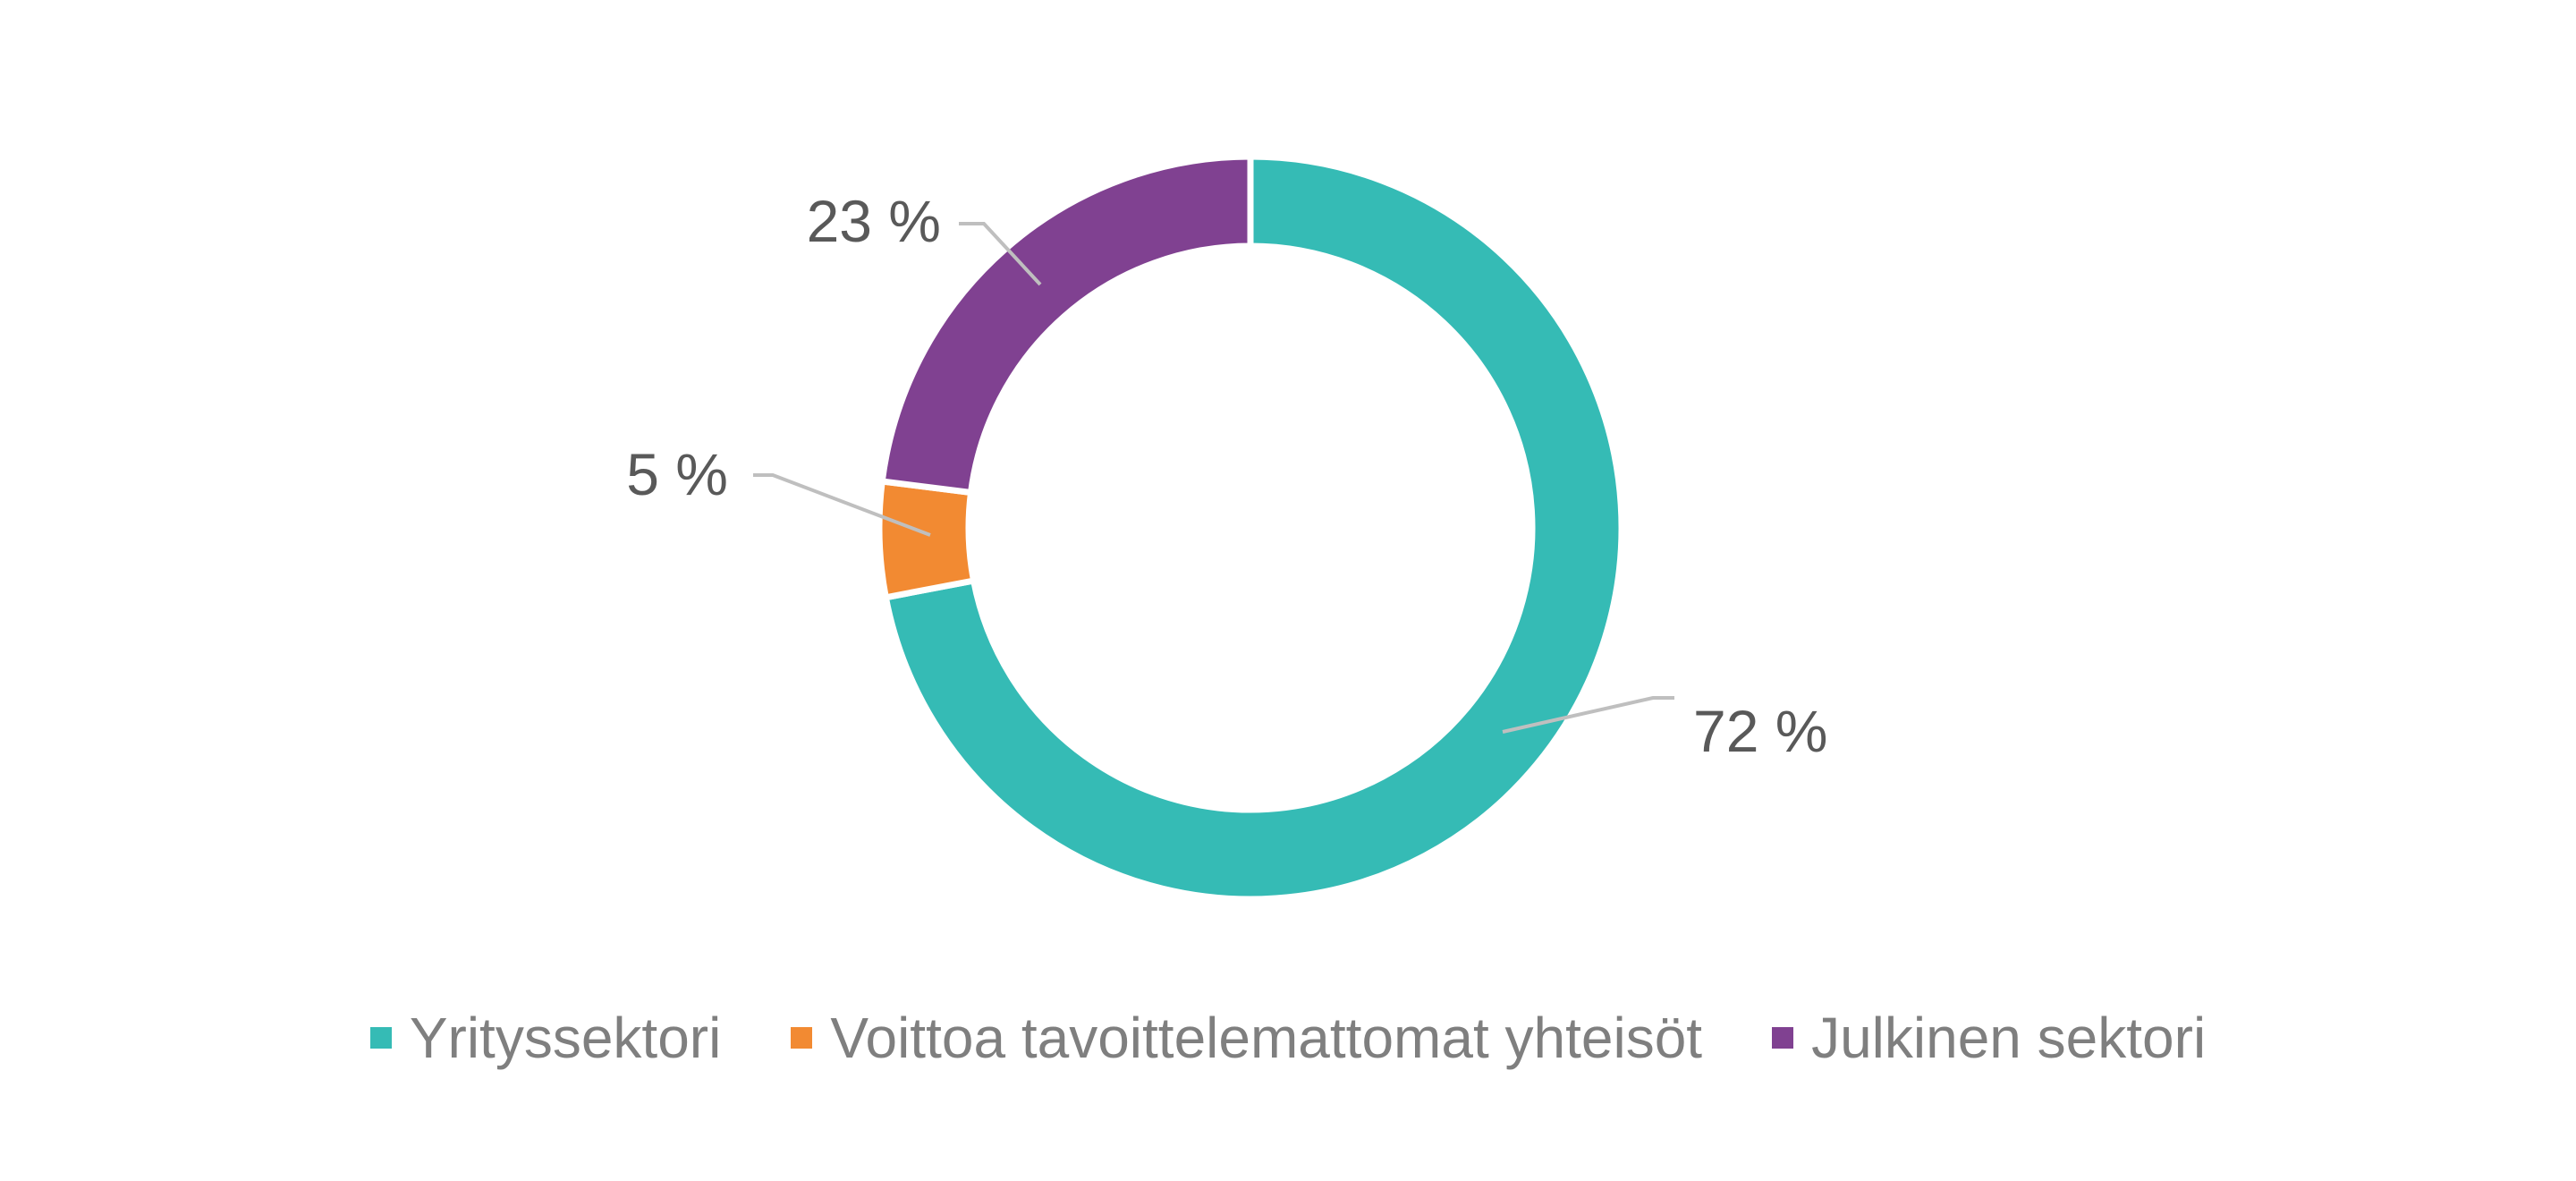 This screenshot has width=2576, height=1181. What do you see at coordinates (1760, 731) in the screenshot?
I see `data-label: 72 %` at bounding box center [1760, 731].